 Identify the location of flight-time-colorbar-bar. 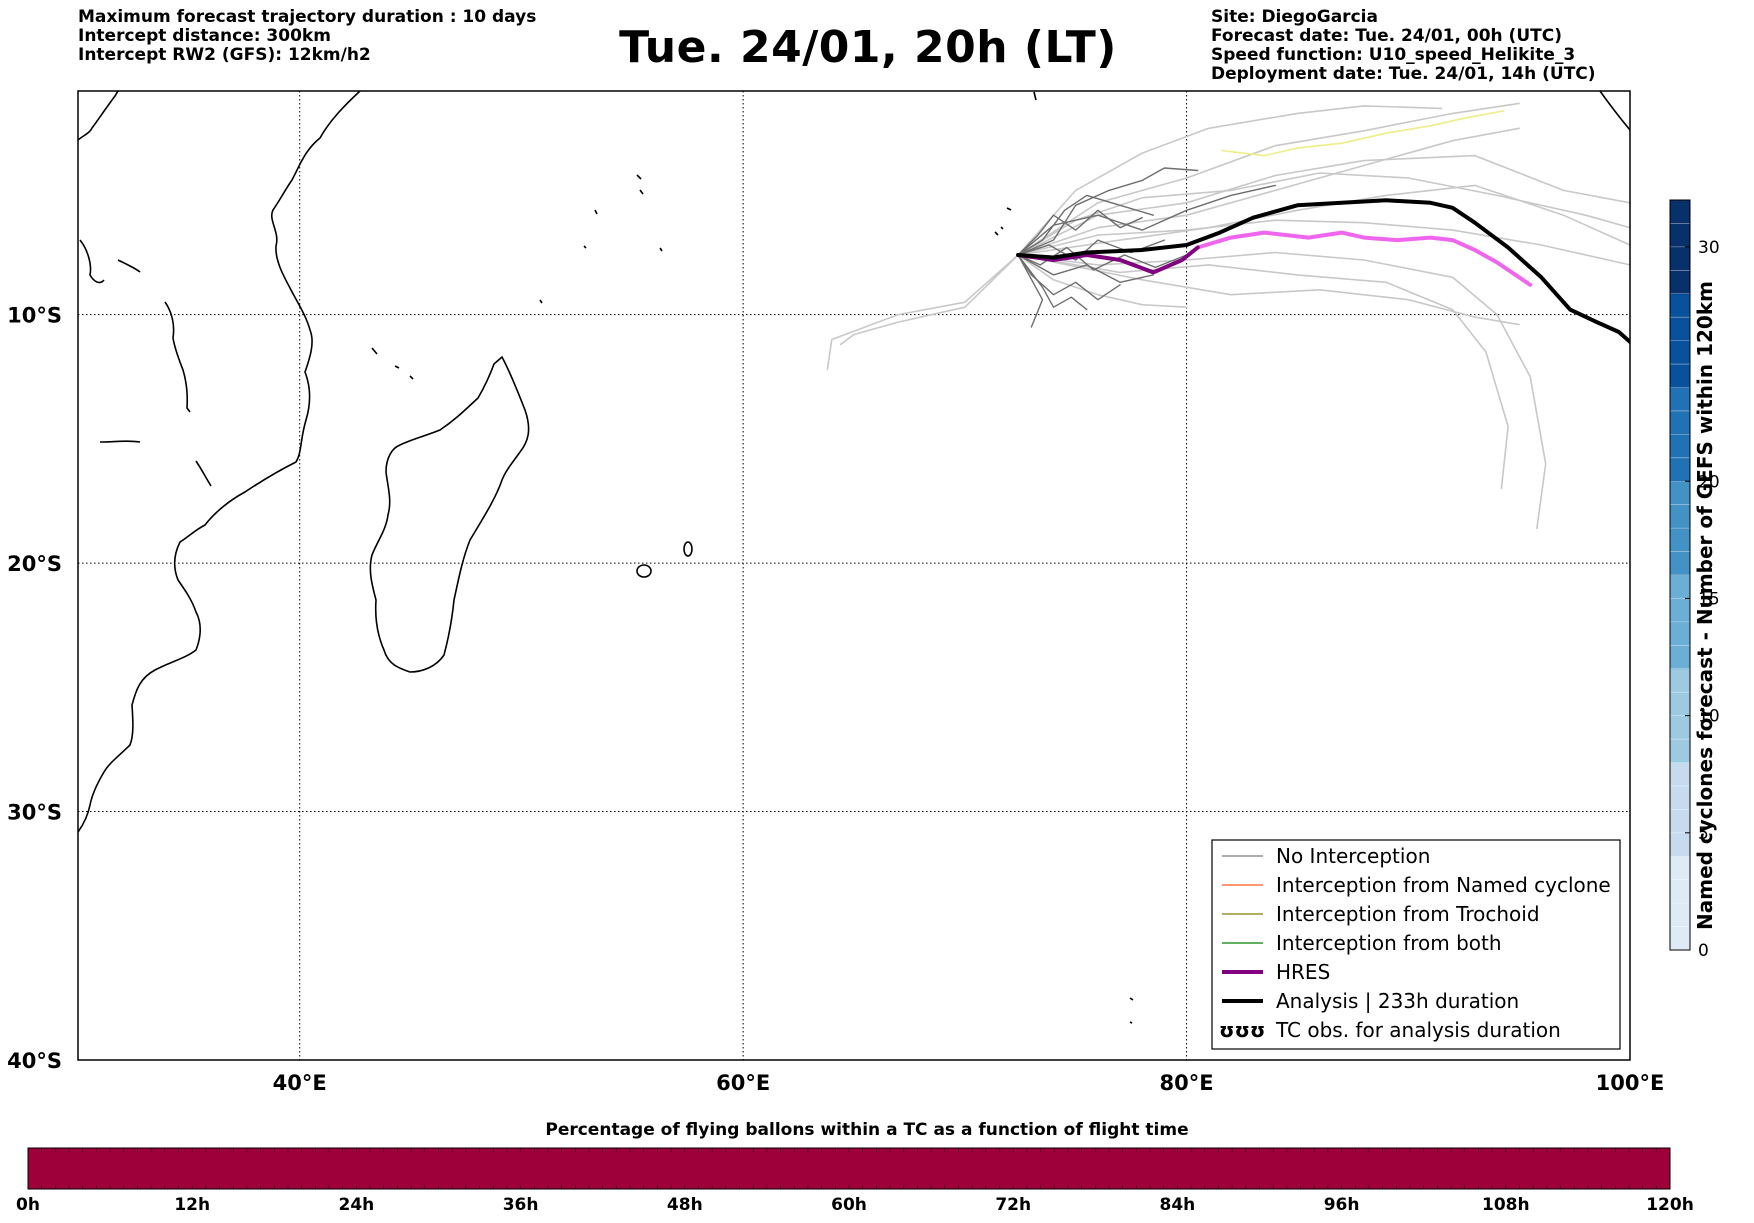
(849, 1168).